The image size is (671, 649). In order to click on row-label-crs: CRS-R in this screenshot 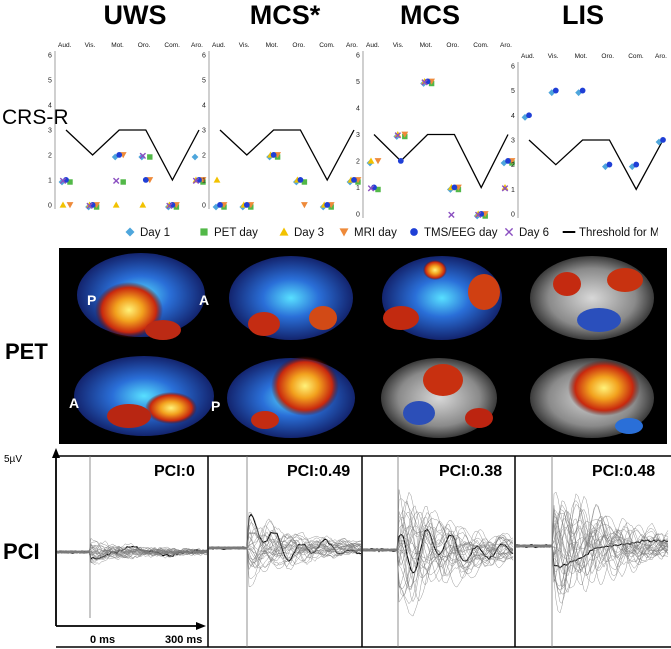, I will do `click(35, 117)`.